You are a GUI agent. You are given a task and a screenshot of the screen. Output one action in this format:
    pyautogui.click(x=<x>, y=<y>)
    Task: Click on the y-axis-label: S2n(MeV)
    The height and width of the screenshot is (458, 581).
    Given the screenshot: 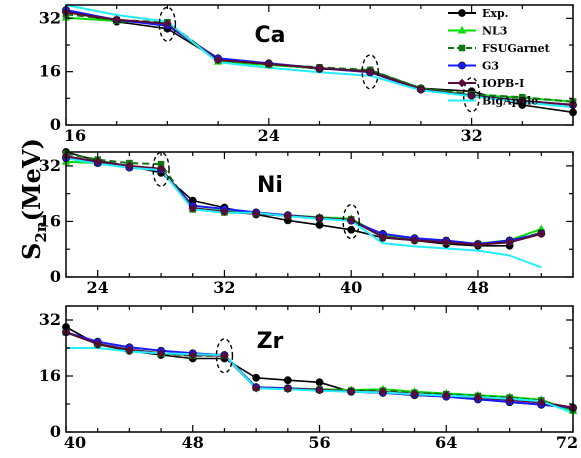 What is the action you would take?
    pyautogui.click(x=33, y=199)
    